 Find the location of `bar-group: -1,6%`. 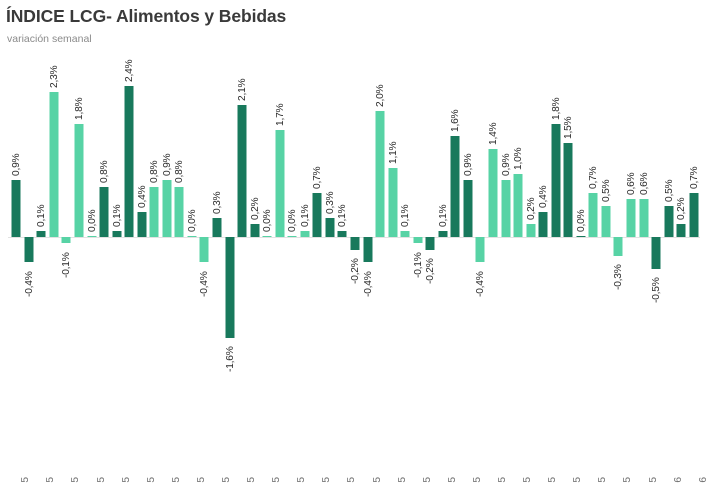

bar-group: -1,6% is located at coordinates (229, 212).